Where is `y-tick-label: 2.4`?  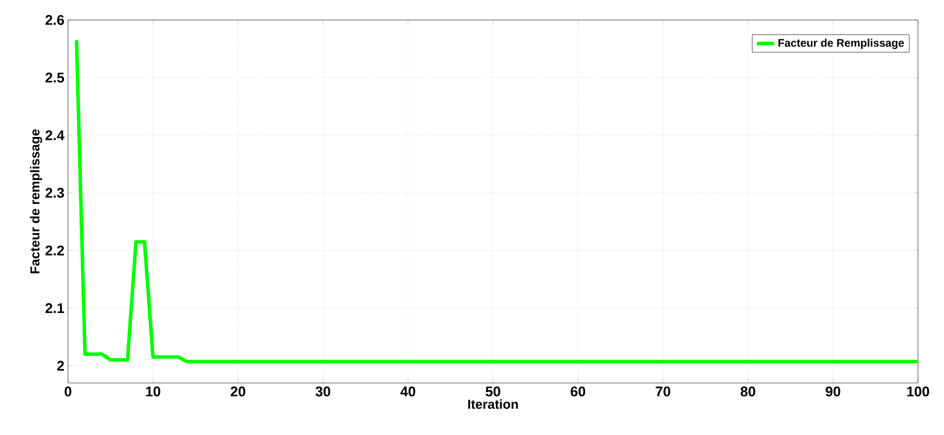 y-tick-label: 2.4 is located at coordinates (55, 135).